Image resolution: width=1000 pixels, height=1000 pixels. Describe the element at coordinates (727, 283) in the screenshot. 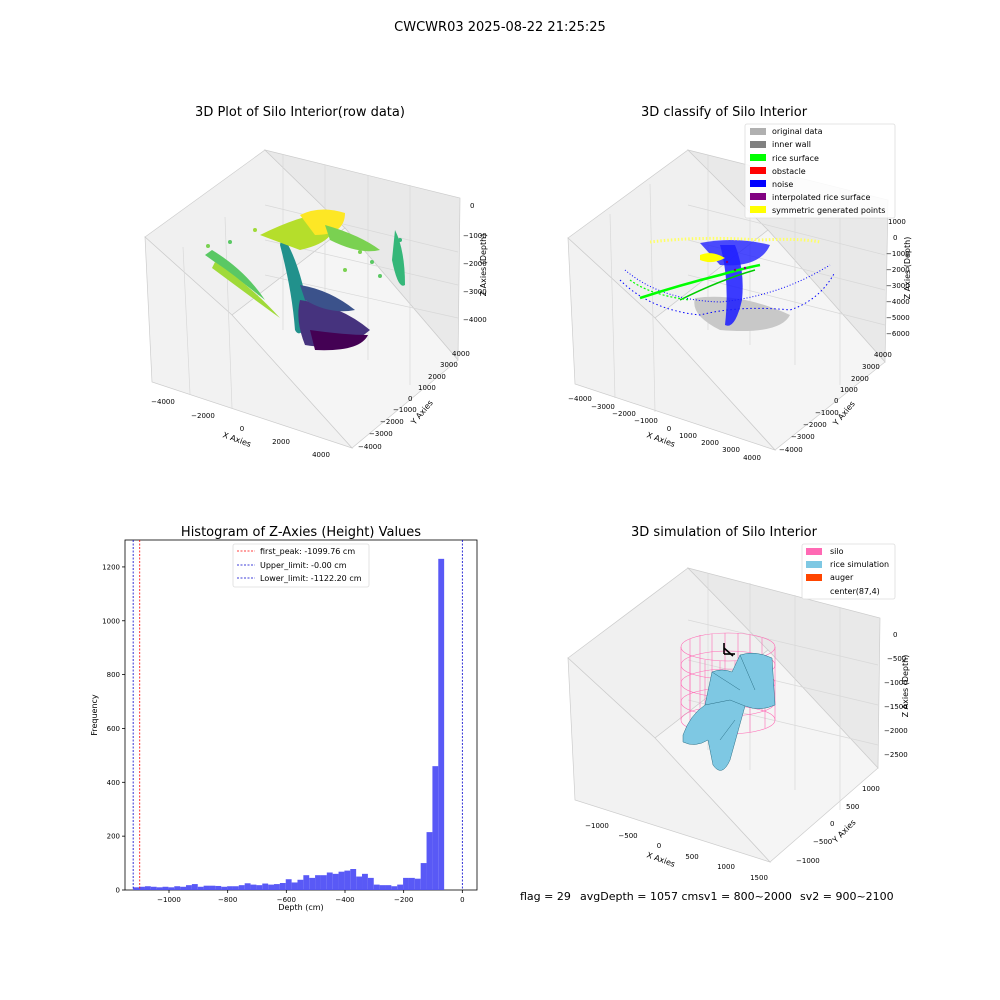

I see `points-classify` at that location.